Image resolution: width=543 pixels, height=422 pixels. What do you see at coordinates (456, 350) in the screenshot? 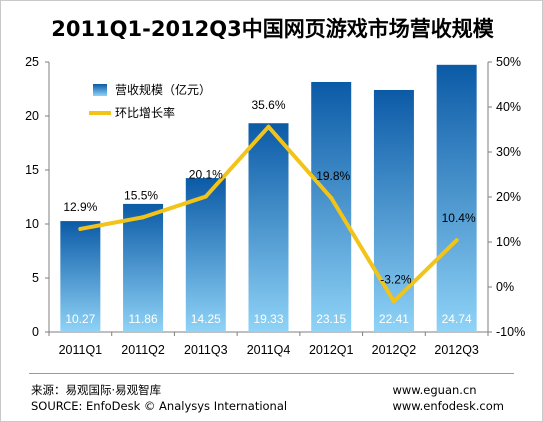
I see `x-tick-label: 2012Q3` at bounding box center [456, 350].